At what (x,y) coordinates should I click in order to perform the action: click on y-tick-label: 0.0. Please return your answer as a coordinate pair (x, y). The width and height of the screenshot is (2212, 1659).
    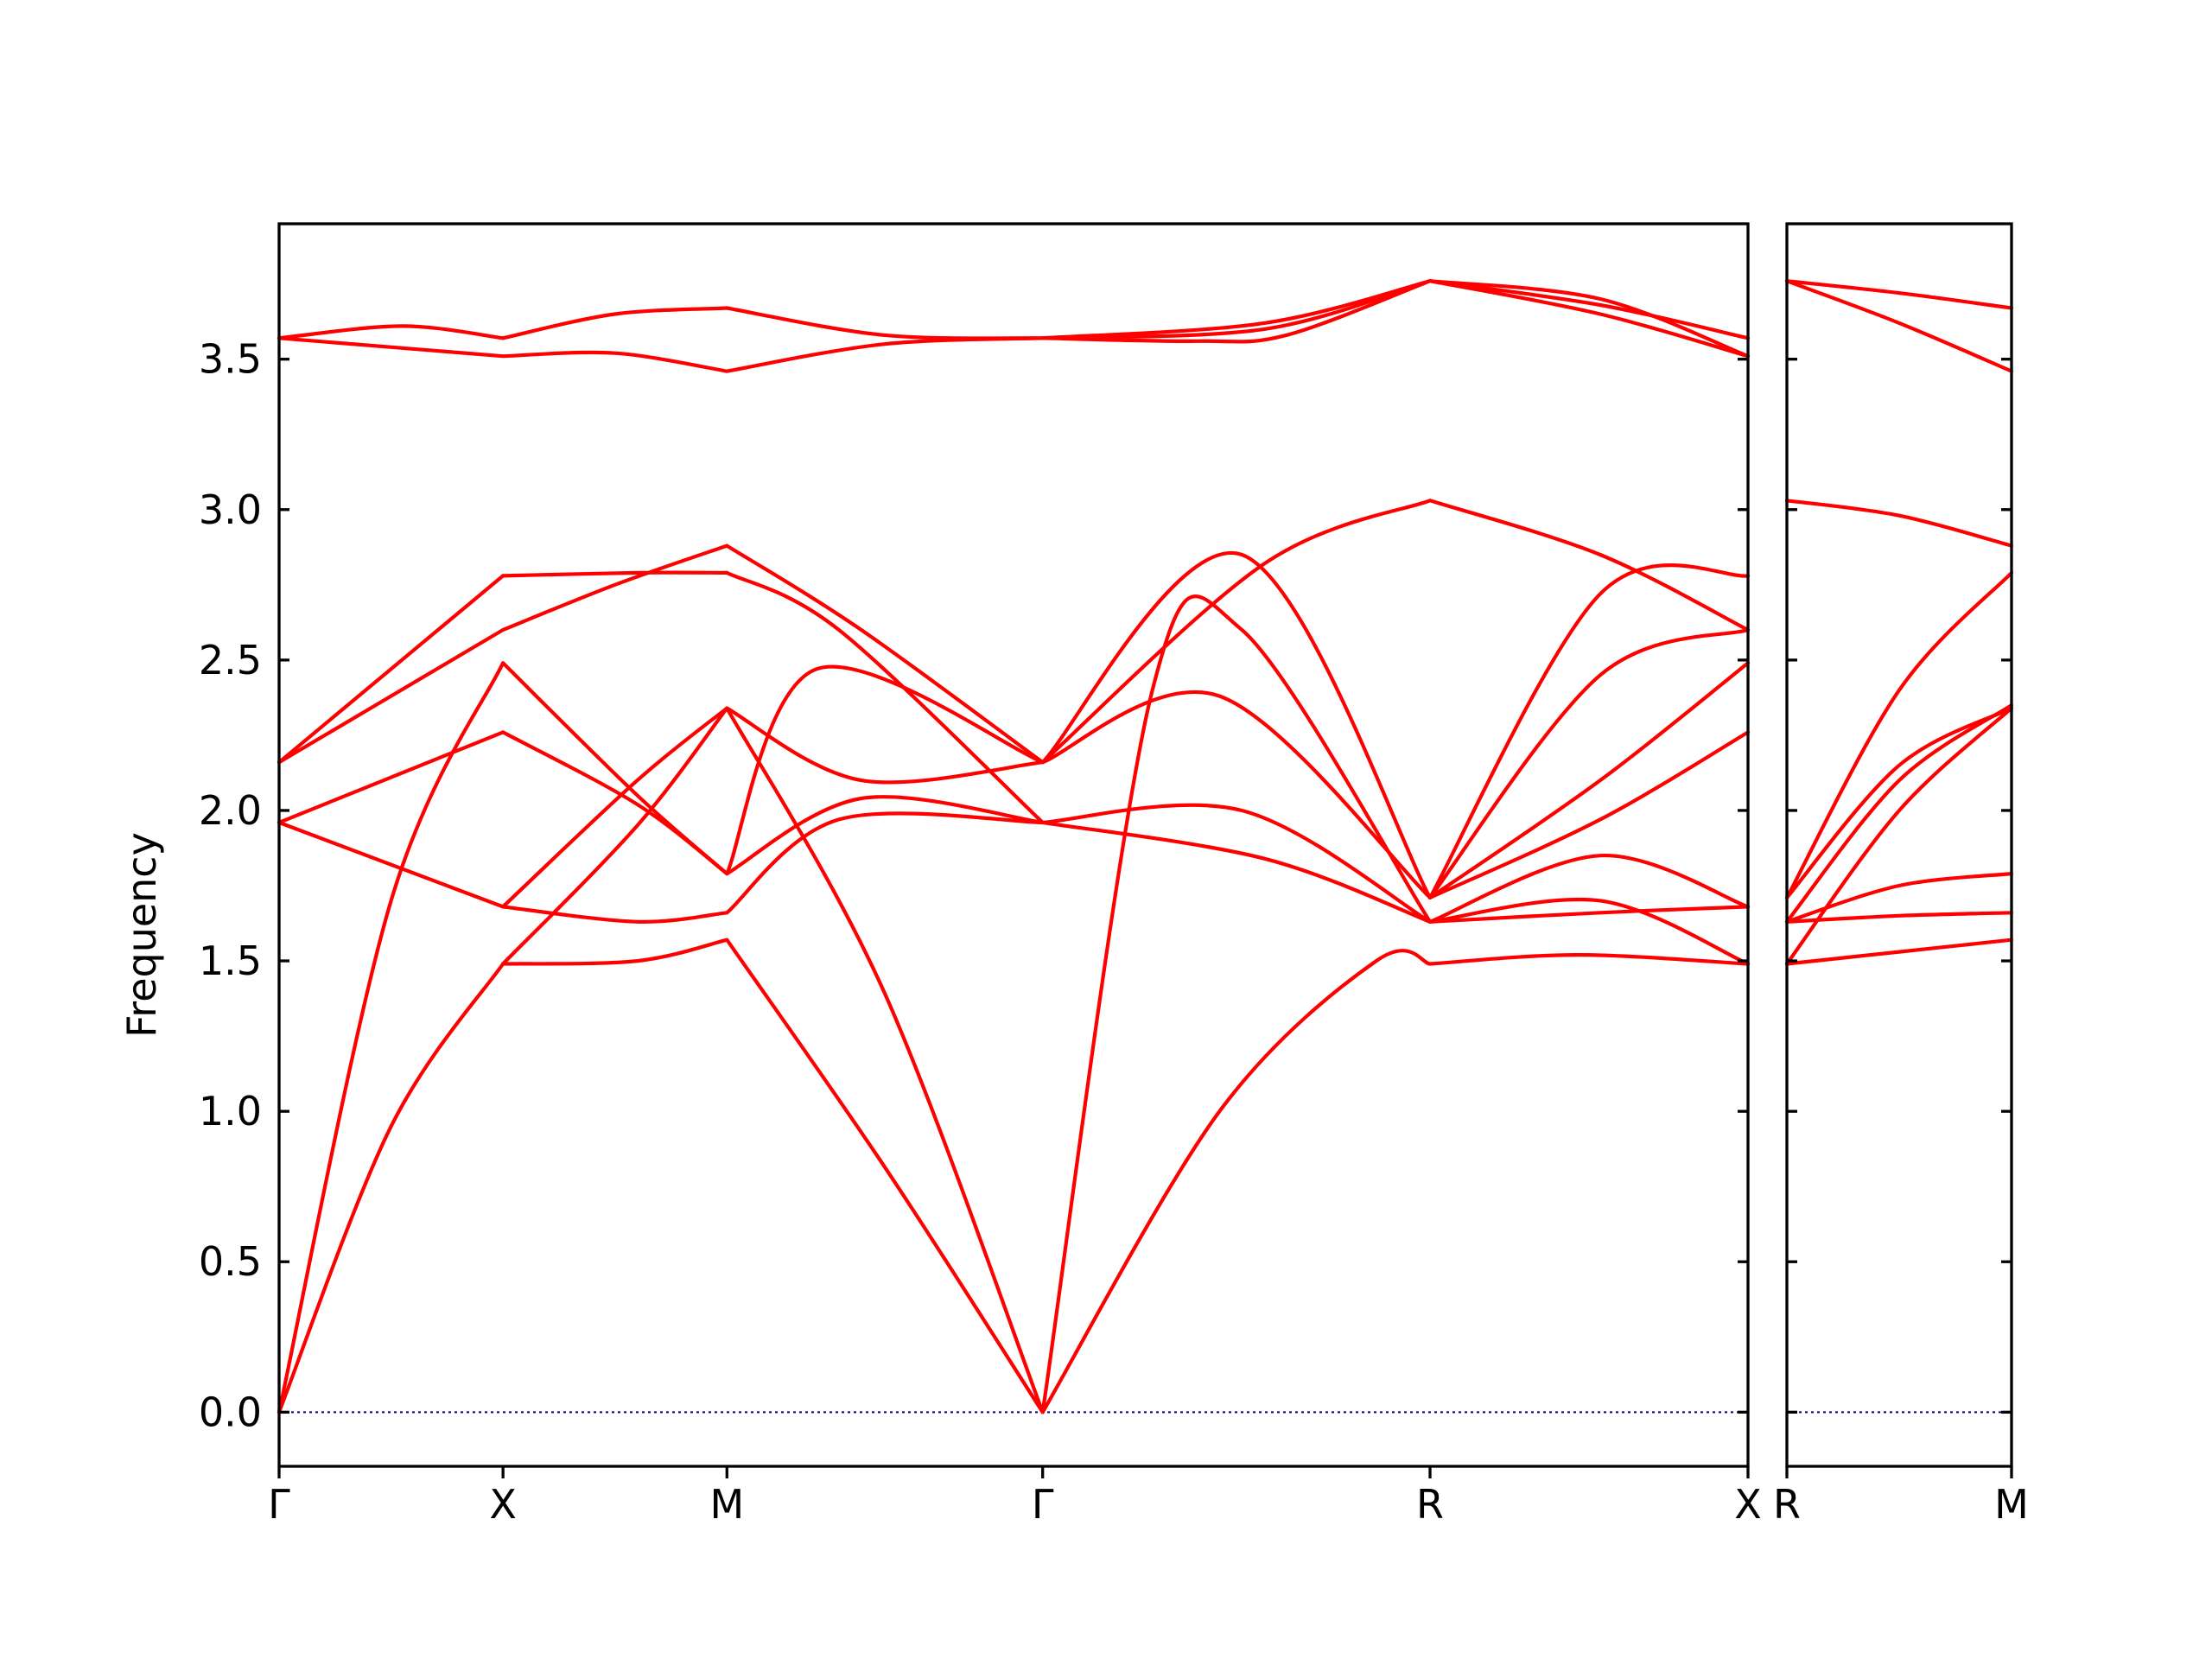
    Looking at the image, I should click on (231, 1412).